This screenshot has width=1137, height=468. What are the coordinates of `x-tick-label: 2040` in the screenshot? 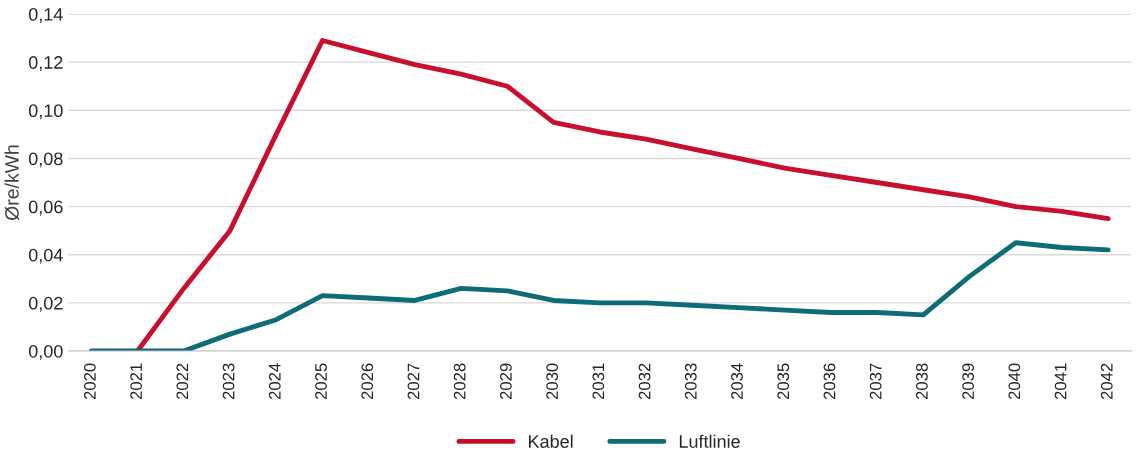 It's located at (1014, 381).